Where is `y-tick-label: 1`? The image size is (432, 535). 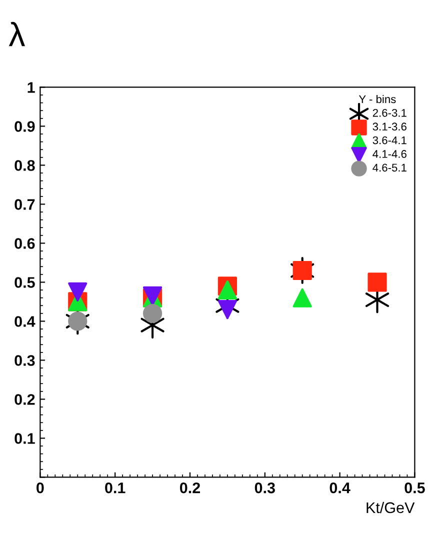 y-tick-label: 1 is located at coordinates (31, 87).